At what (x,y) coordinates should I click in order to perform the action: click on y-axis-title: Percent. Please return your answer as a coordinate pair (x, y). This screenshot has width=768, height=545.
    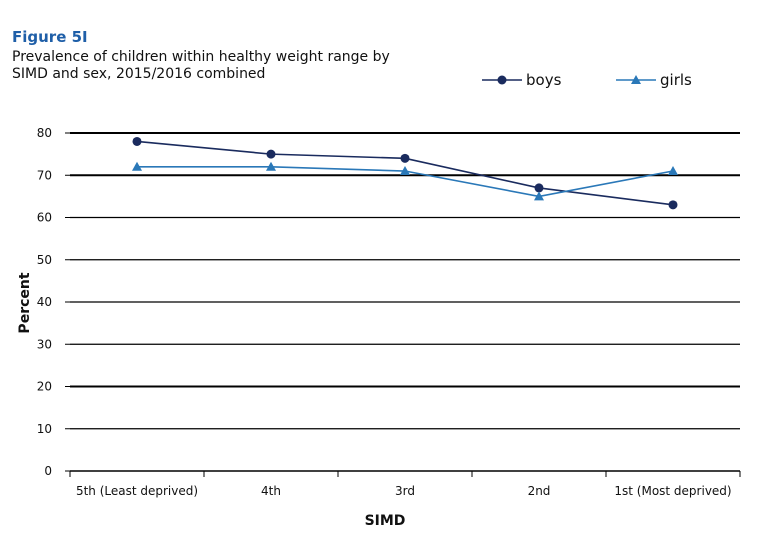
    Looking at the image, I should click on (25, 302).